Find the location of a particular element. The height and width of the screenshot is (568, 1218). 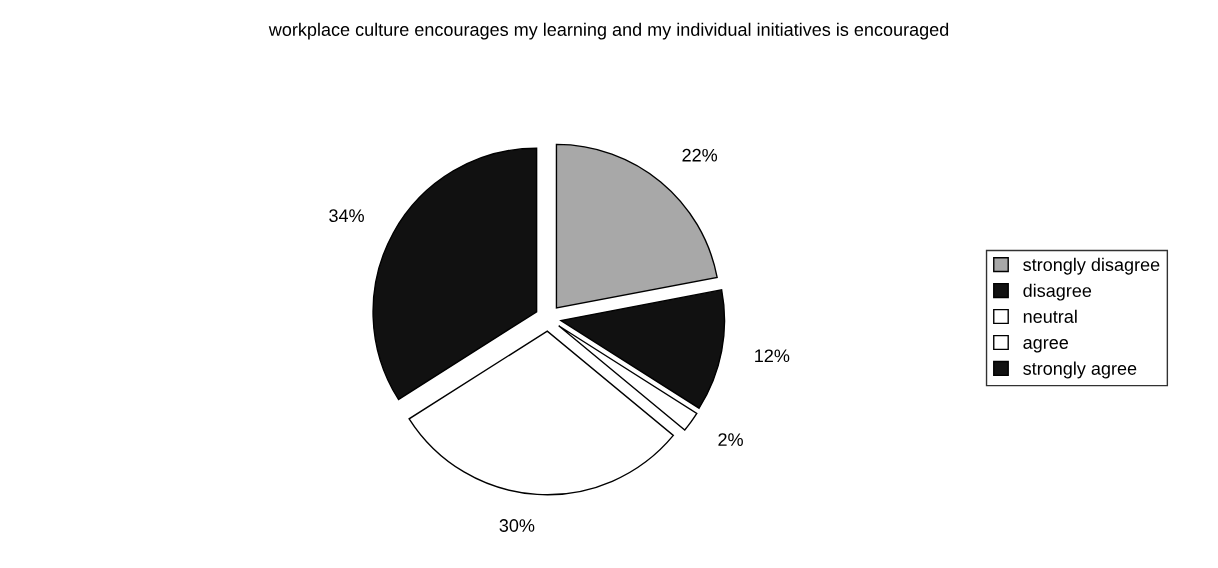

data-label: 2% is located at coordinates (730, 439).